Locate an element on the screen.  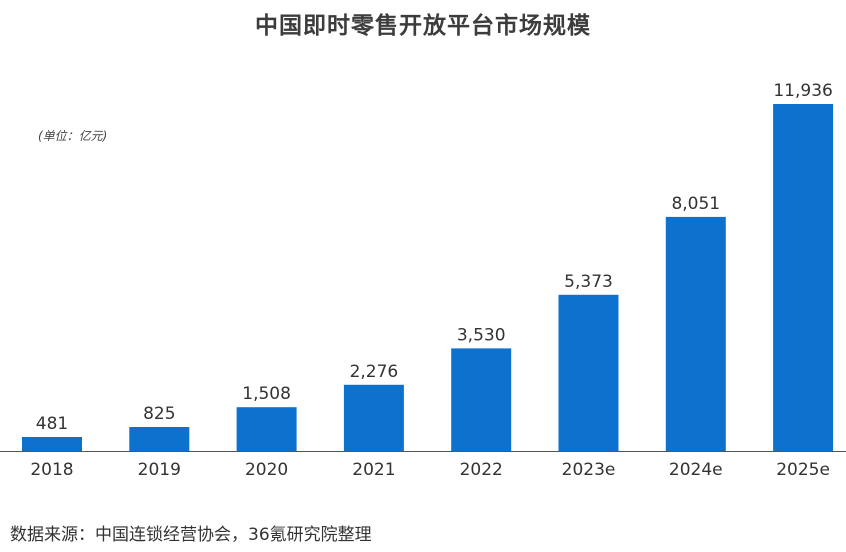
value-label-2018: 481 is located at coordinates (52, 424).